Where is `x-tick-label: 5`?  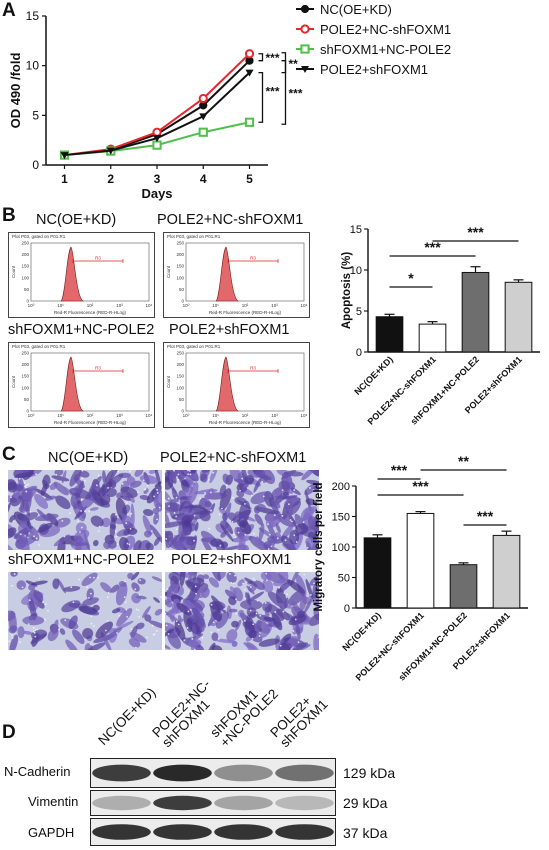 x-tick-label: 5 is located at coordinates (249, 179).